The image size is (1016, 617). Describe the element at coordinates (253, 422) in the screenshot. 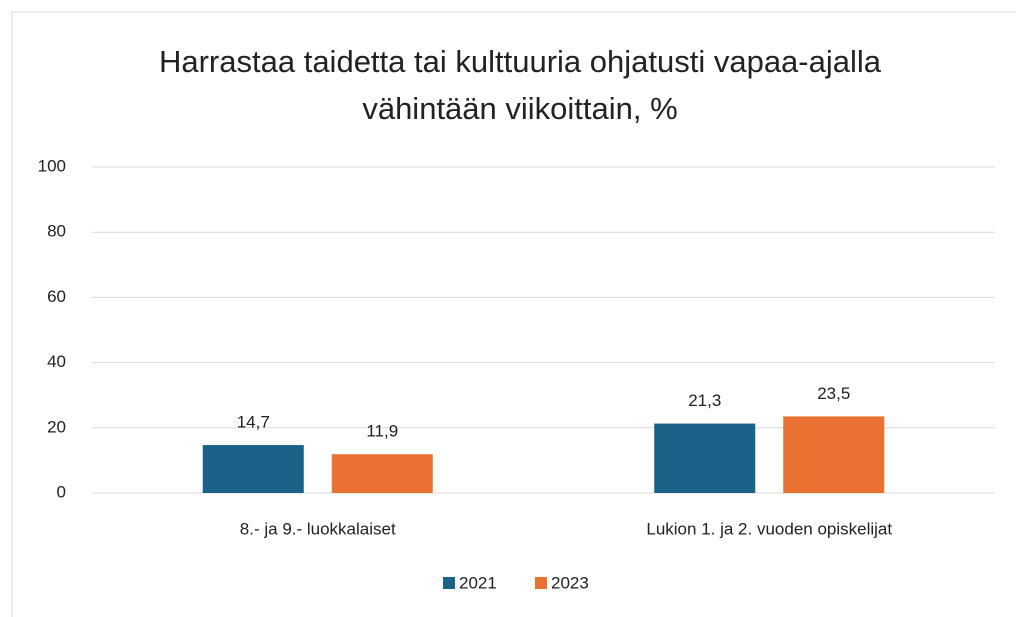

I see `data-label: 14,7` at that location.